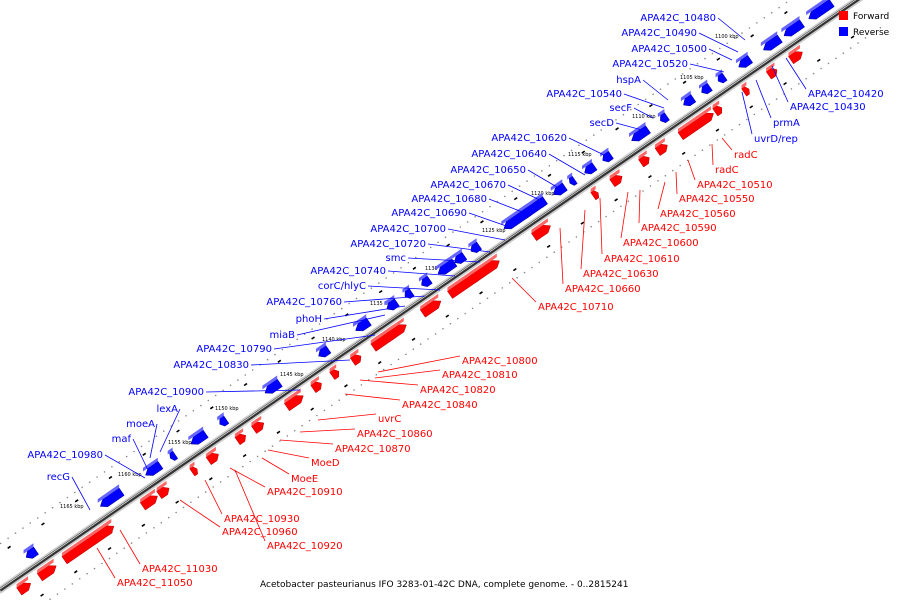  What do you see at coordinates (260, 532) in the screenshot?
I see `gene-label: APA42C_10960` at bounding box center [260, 532].